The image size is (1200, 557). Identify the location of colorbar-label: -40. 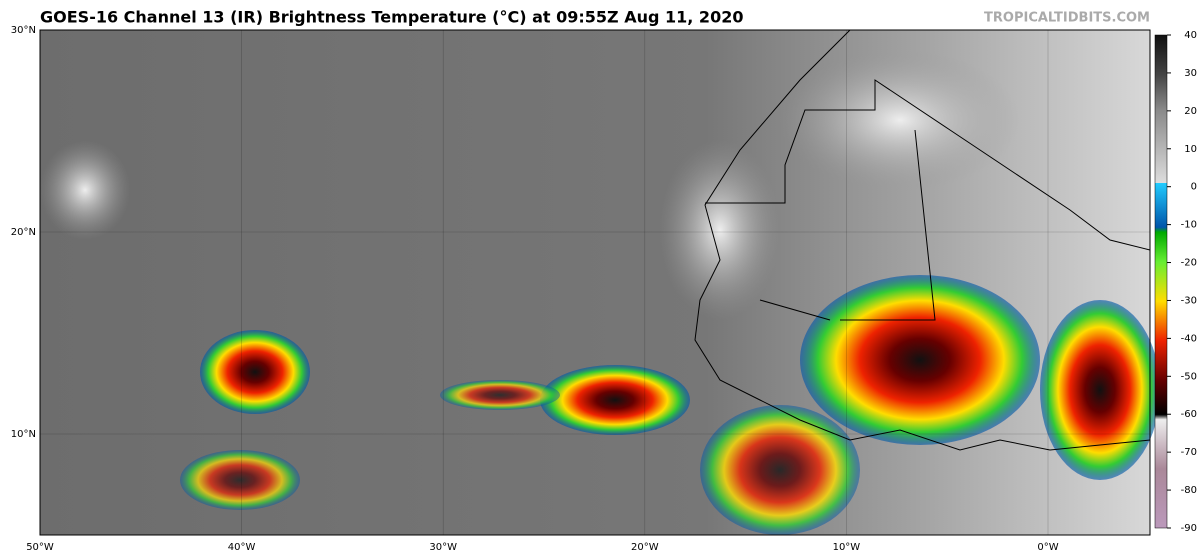
(1189, 338).